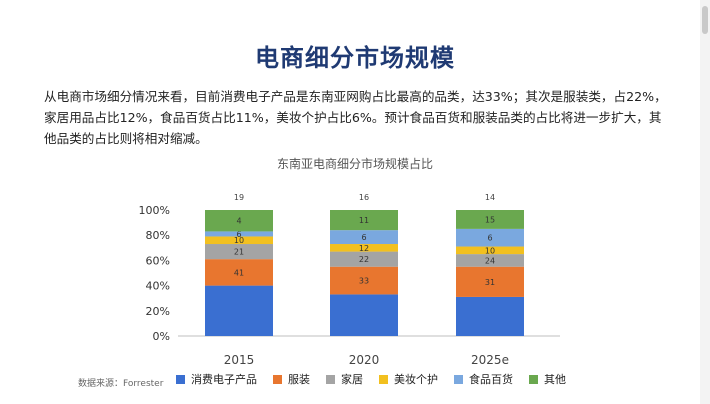  What do you see at coordinates (490, 197) in the screenshot?
I see `bar-top-label: 14` at bounding box center [490, 197].